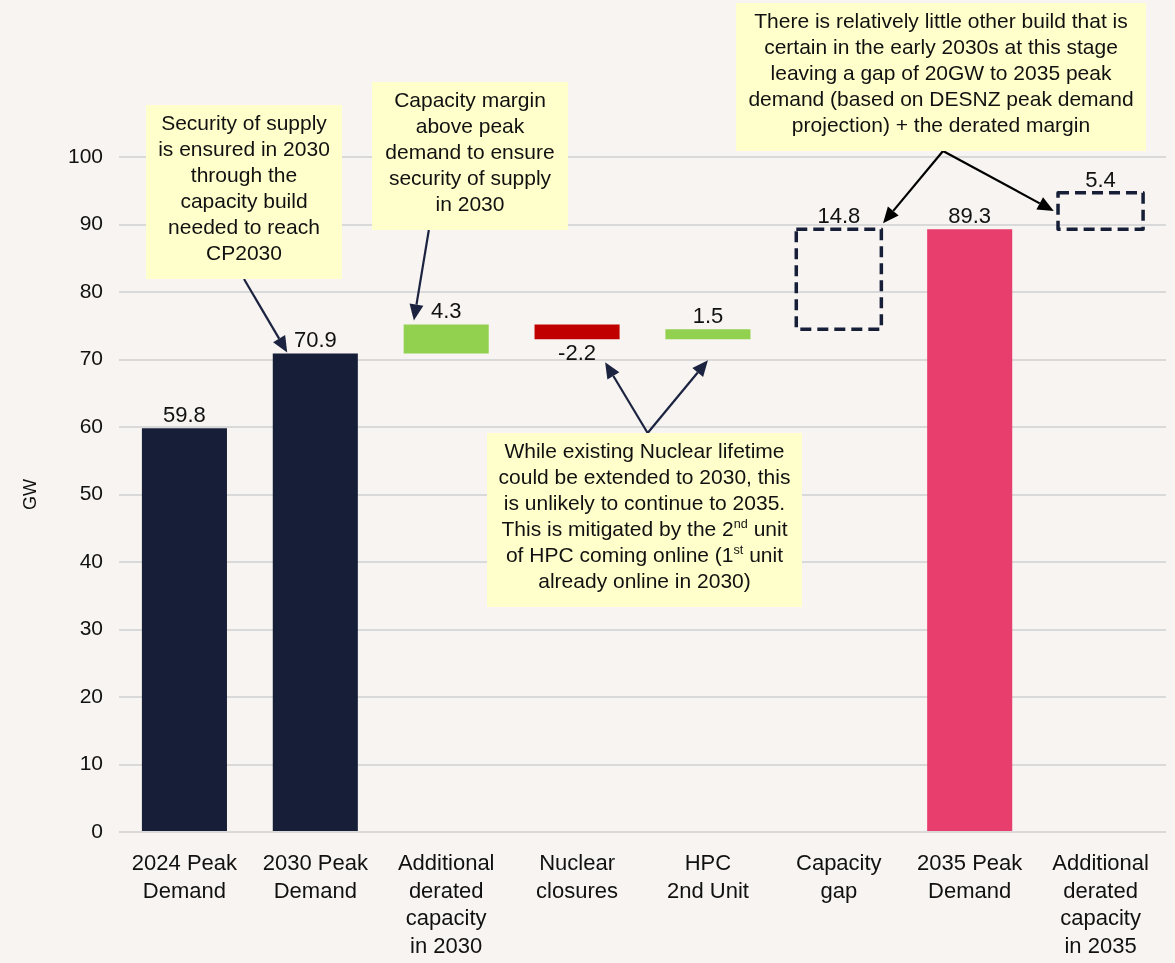 This screenshot has height=963, width=1175. I want to click on y-tick-label: 40, so click(91, 560).